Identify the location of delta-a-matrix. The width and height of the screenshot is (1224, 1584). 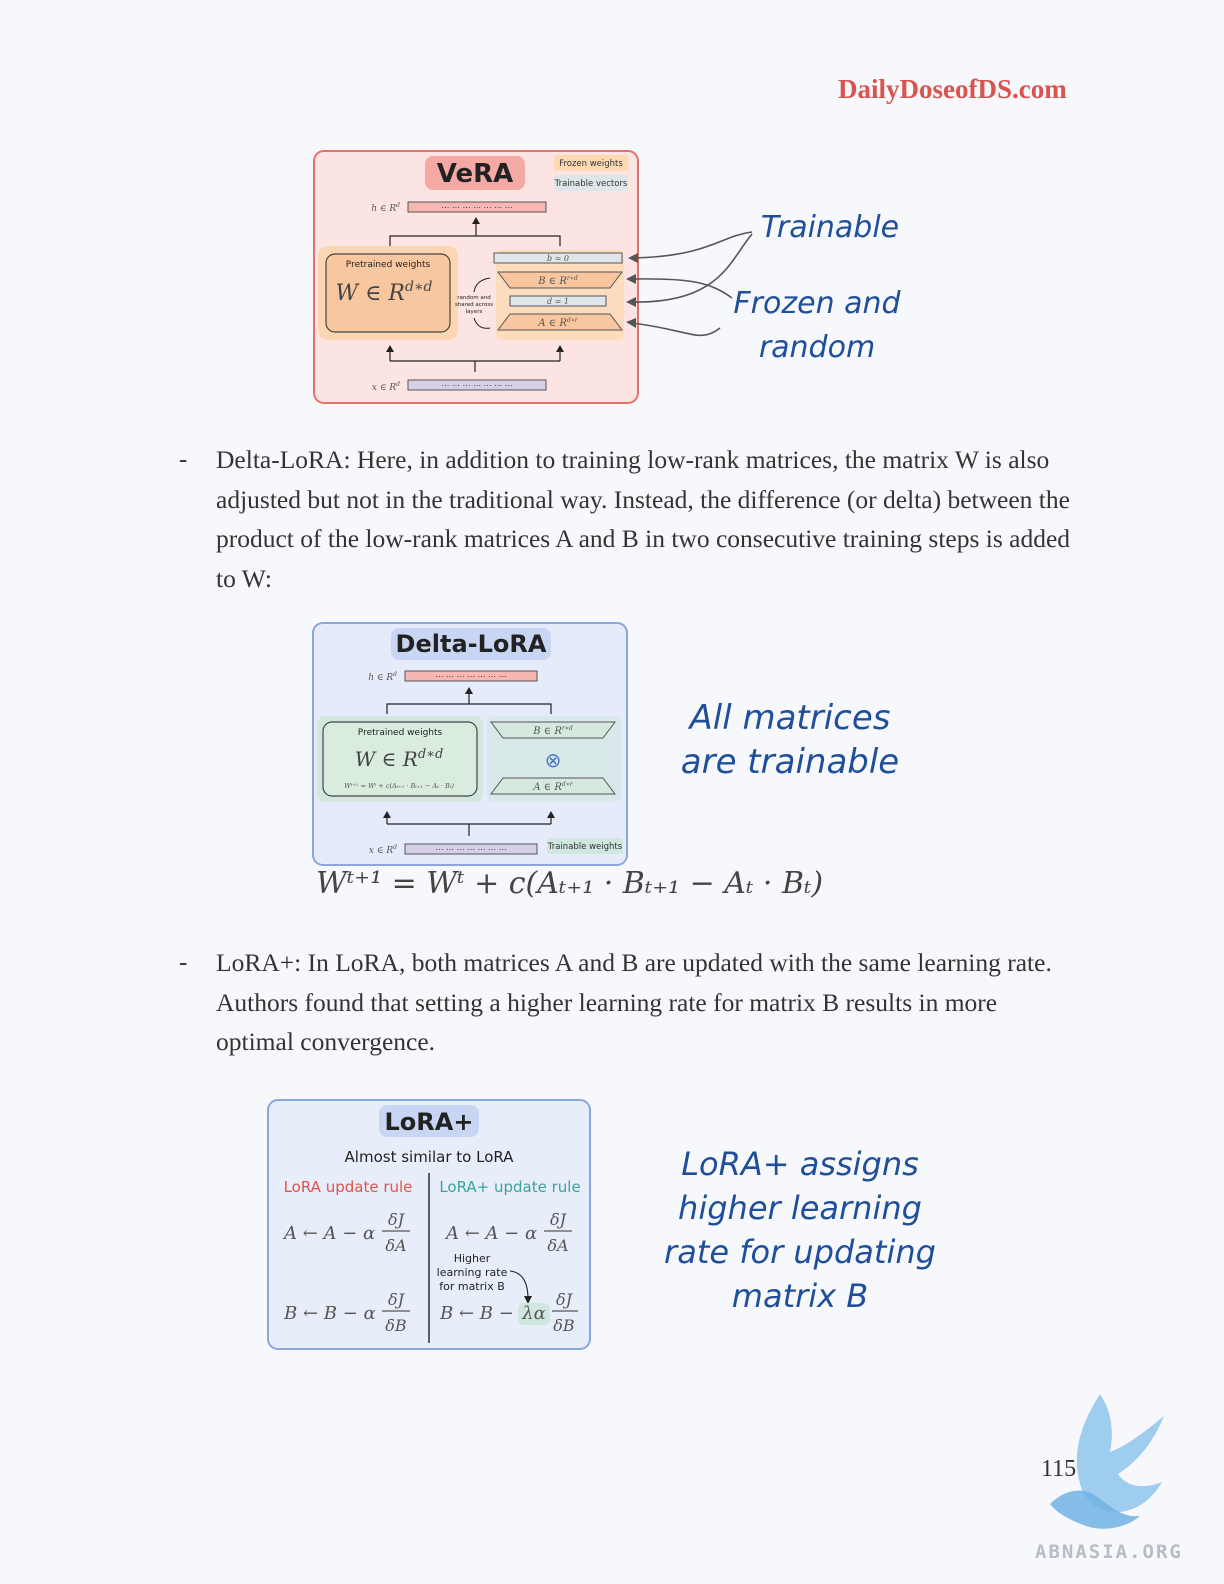
(553, 786).